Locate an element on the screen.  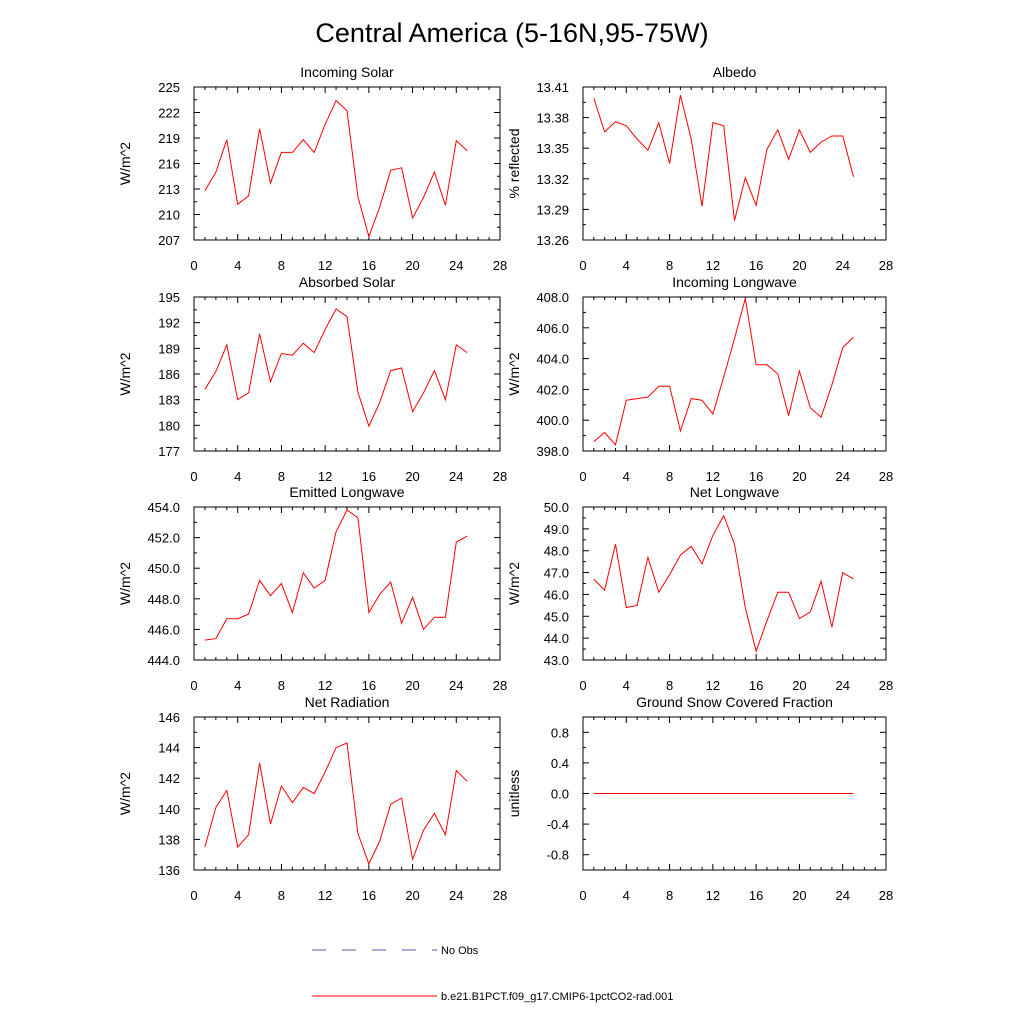
y-tick-label: 444.0 is located at coordinates (163, 660).